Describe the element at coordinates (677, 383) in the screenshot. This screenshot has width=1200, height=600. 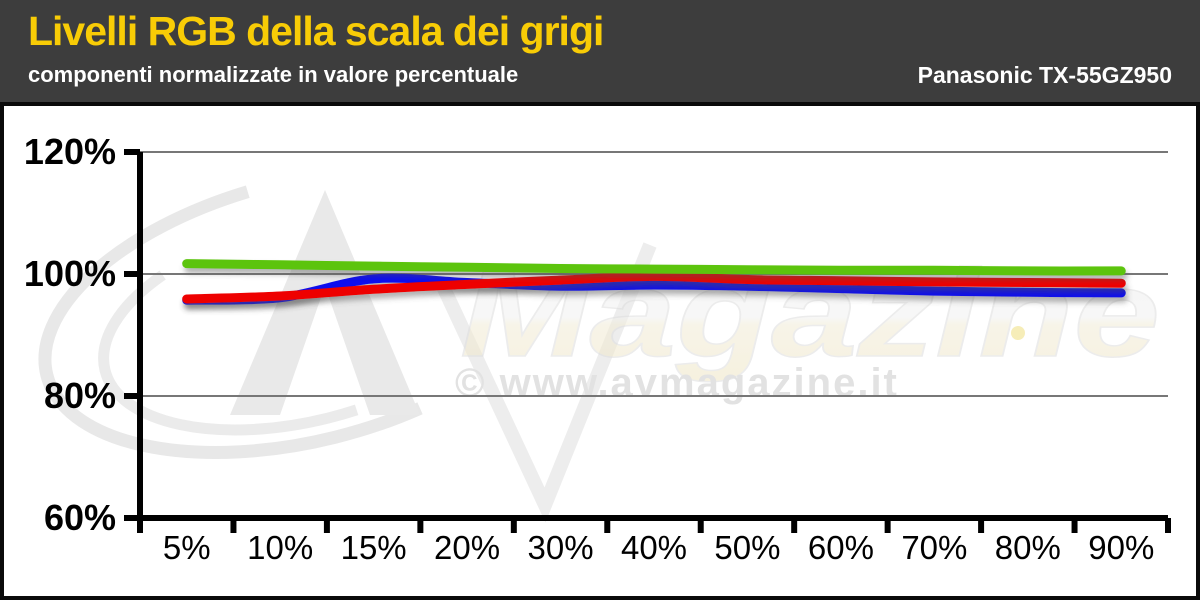
I see `watermark-copyright-text: © www.avmagazine.it` at that location.